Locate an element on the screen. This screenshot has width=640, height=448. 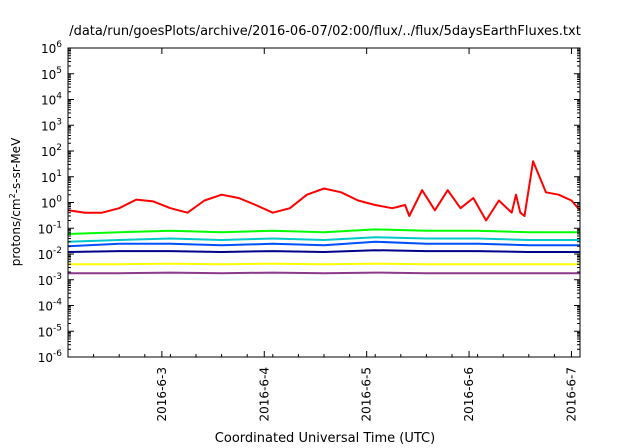
y-tick-label-exp: 6 is located at coordinates (59, 45).